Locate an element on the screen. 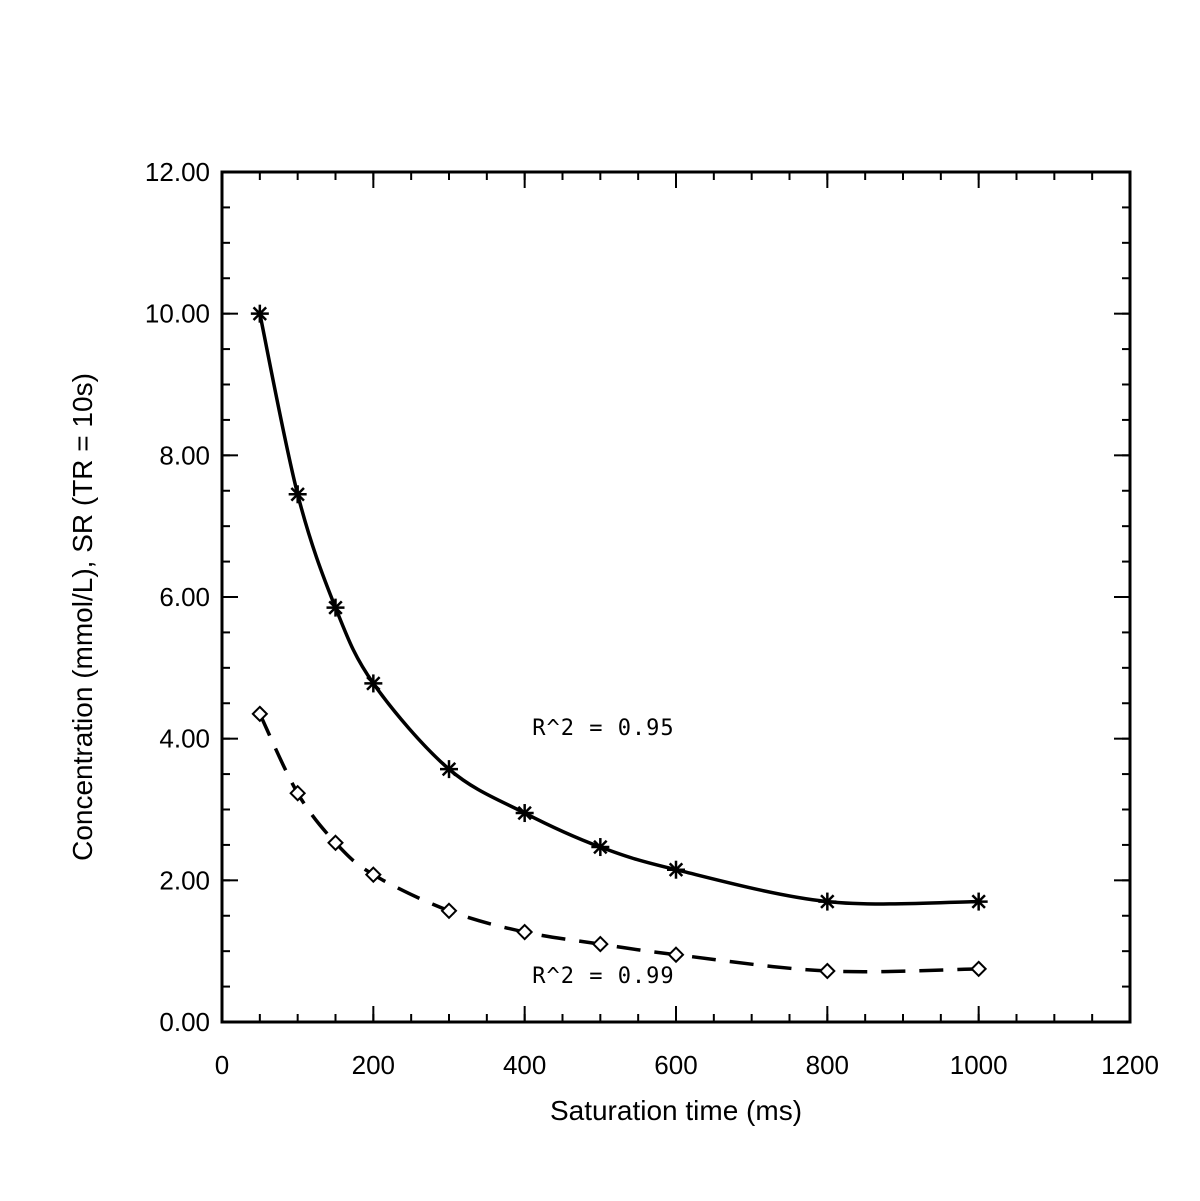 This screenshot has height=1201, width=1200. r-squared-annotation: R^2 = 0.99 is located at coordinates (603, 976).